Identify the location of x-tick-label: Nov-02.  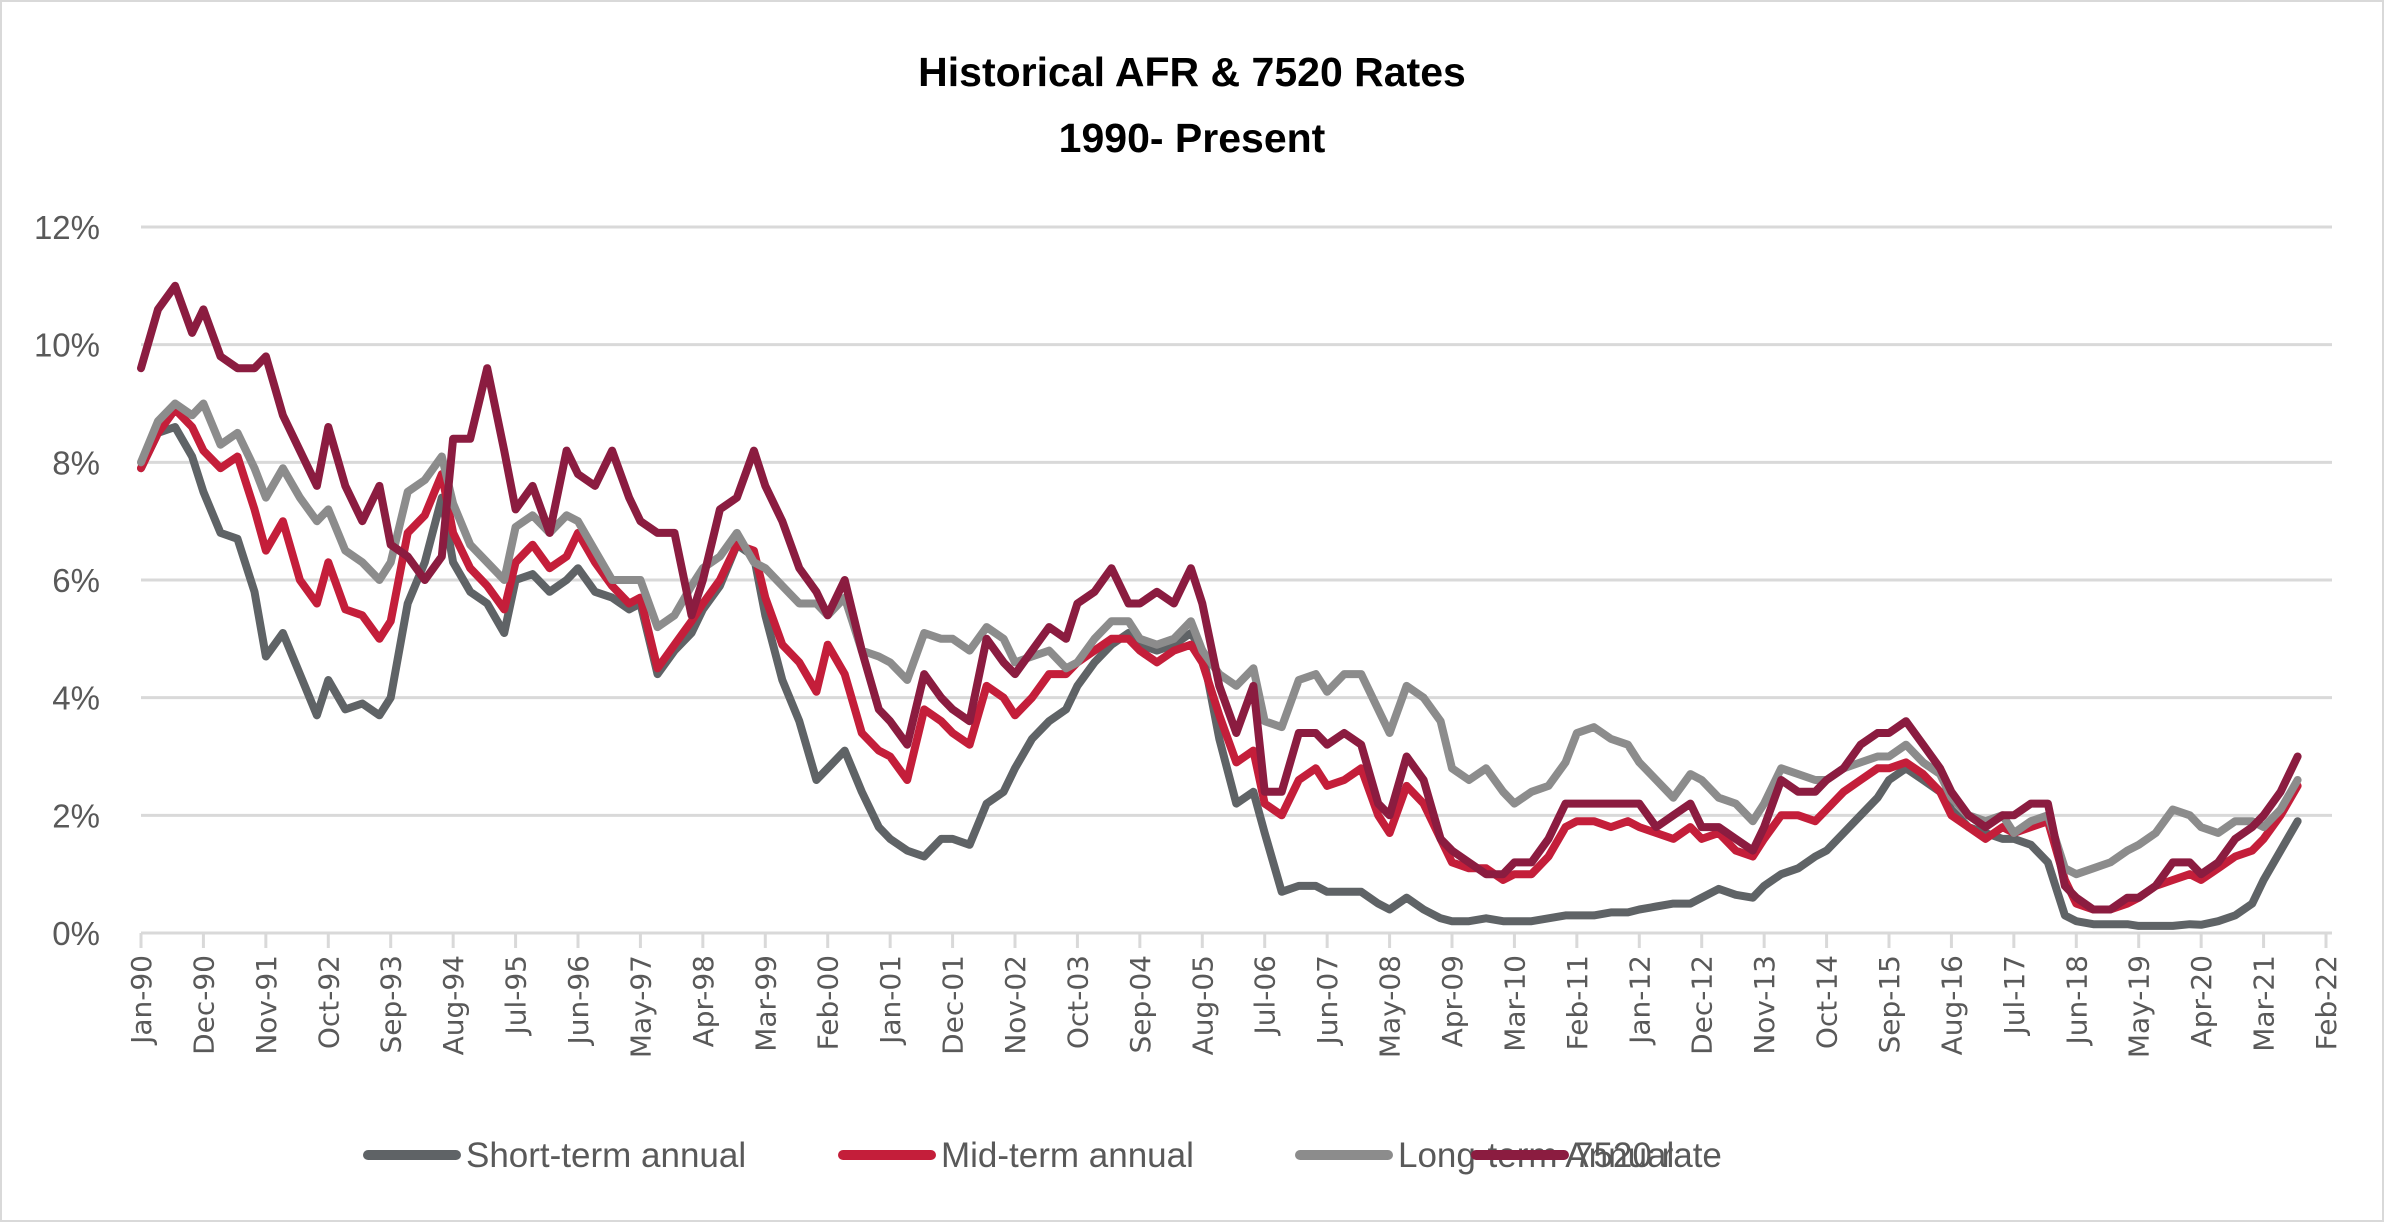
(1015, 1005).